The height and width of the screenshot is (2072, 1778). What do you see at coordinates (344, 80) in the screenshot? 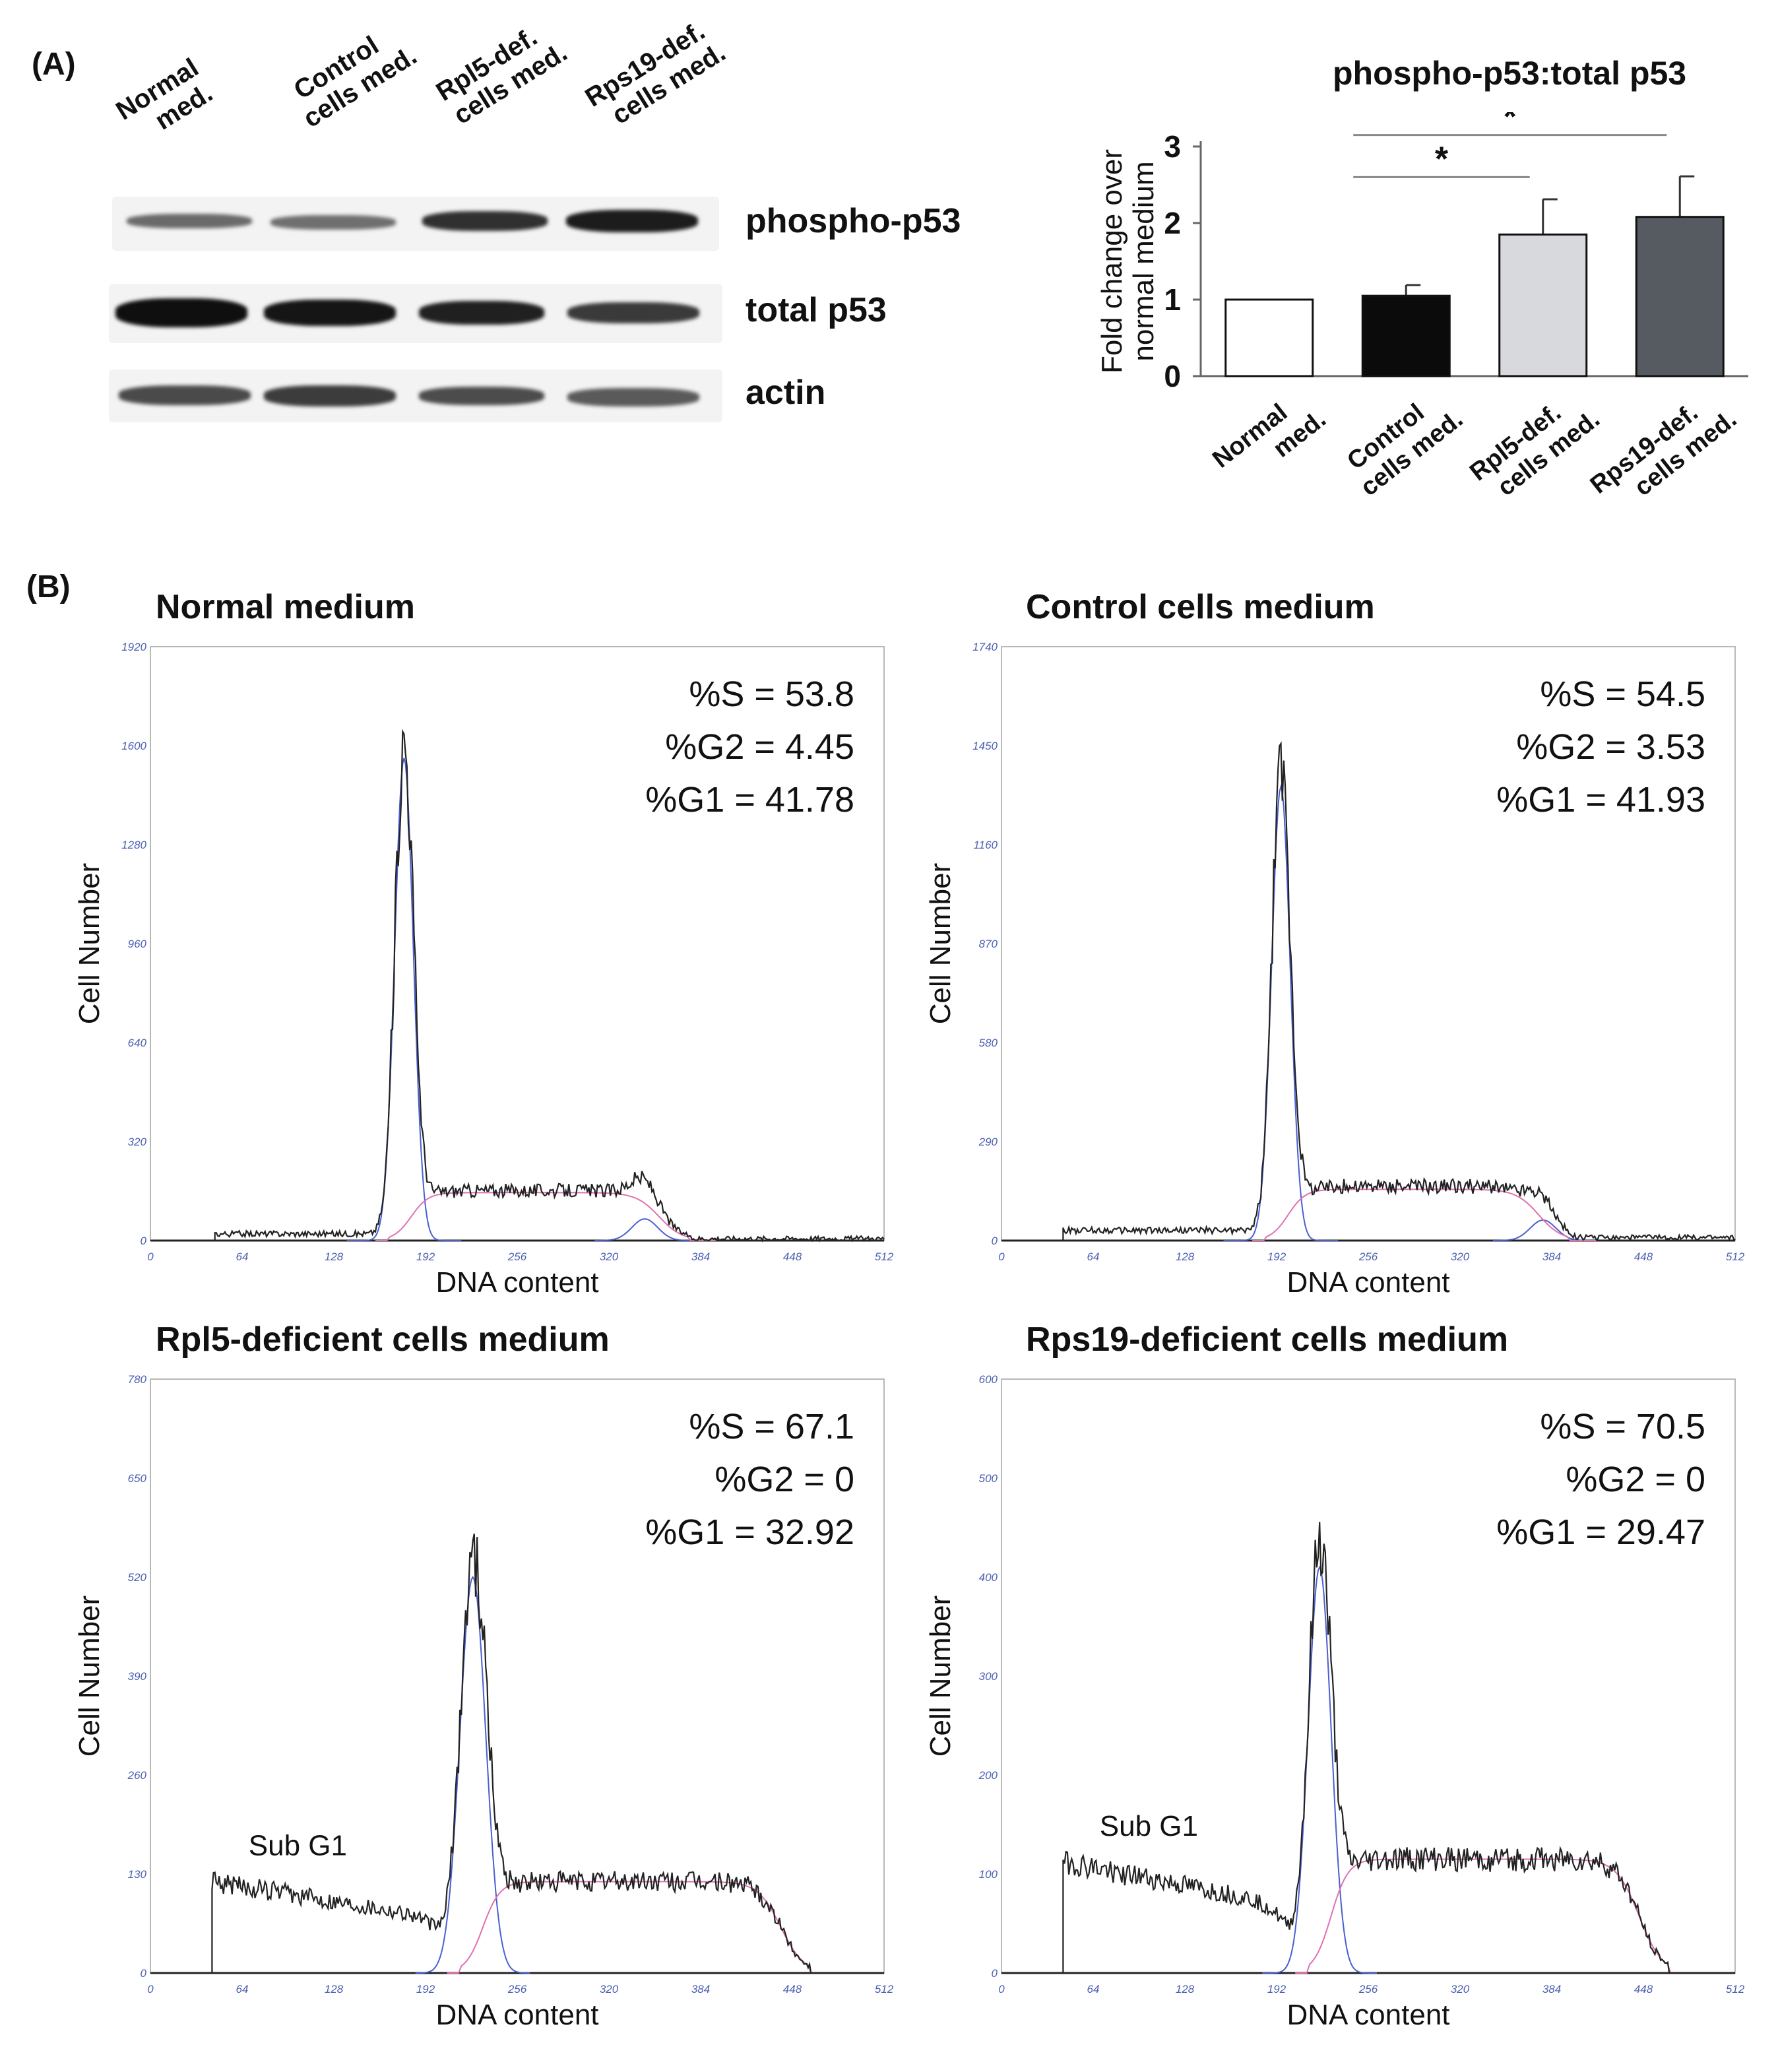
I see `lane-label-control: Control cells med.` at bounding box center [344, 80].